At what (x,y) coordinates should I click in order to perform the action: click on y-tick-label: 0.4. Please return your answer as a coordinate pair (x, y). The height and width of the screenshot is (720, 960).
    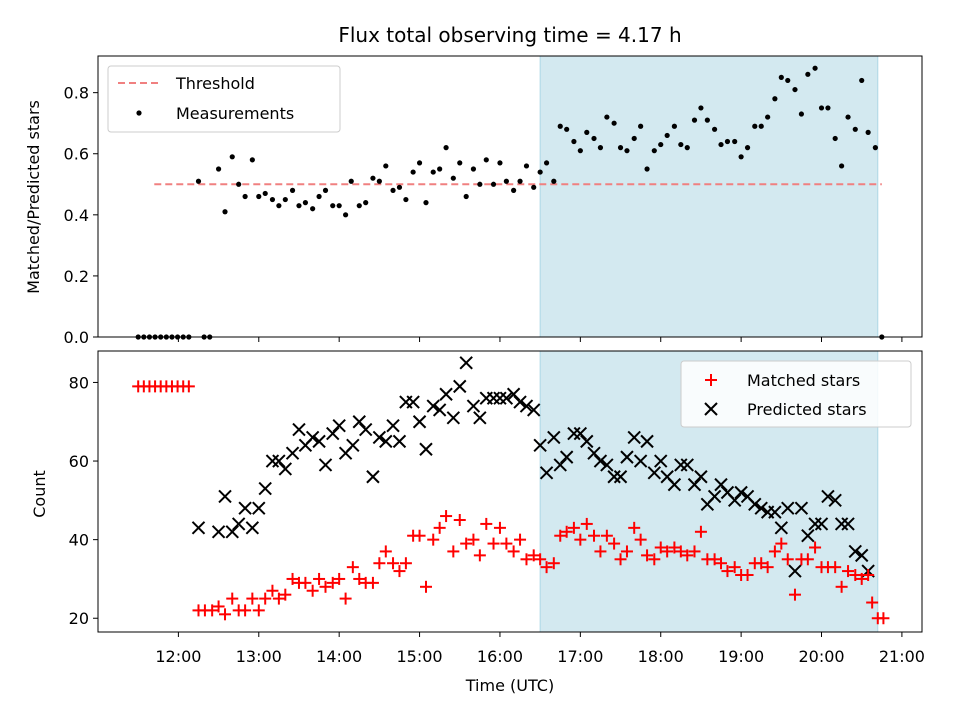
    Looking at the image, I should click on (76, 215).